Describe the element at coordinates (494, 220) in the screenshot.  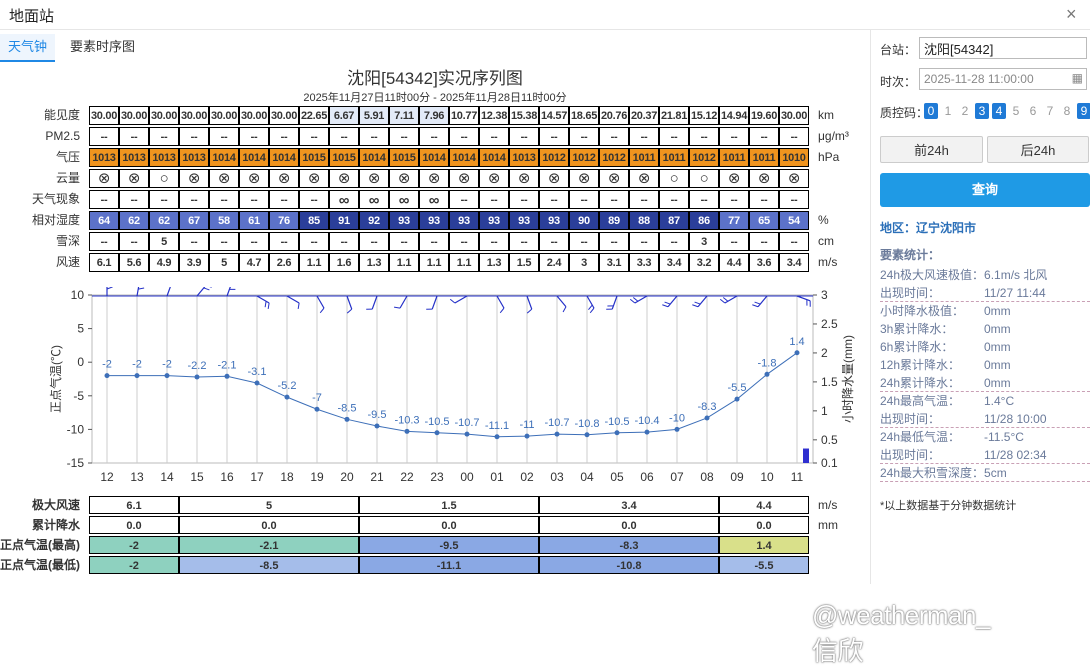
I see `cell-humidity: 93` at that location.